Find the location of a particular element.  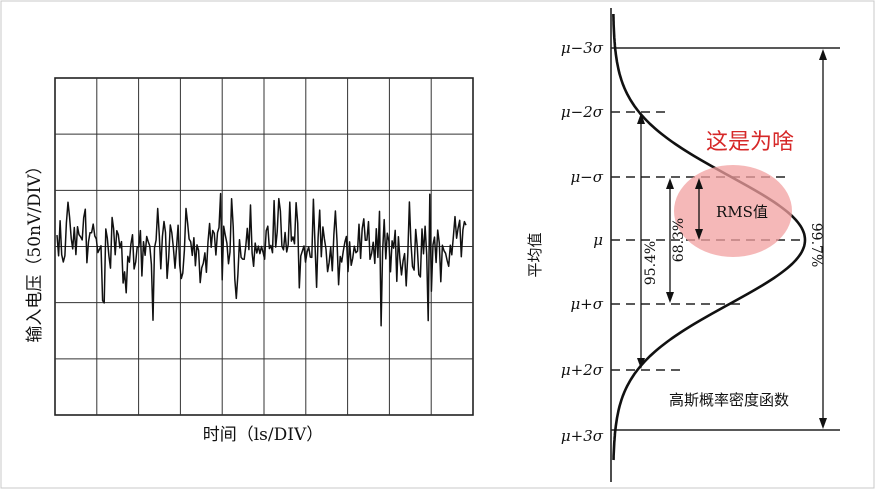

curve-caption: 高斯概率密度函数 is located at coordinates (729, 400).